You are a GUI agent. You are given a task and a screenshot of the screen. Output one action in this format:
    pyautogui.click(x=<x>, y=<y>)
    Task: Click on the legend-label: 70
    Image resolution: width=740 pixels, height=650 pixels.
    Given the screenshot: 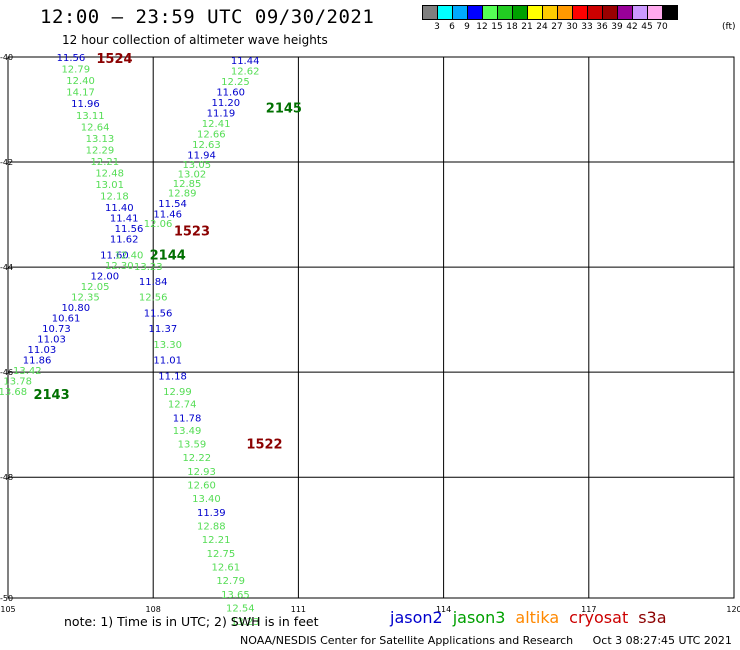 What is the action you would take?
    pyautogui.click(x=662, y=27)
    